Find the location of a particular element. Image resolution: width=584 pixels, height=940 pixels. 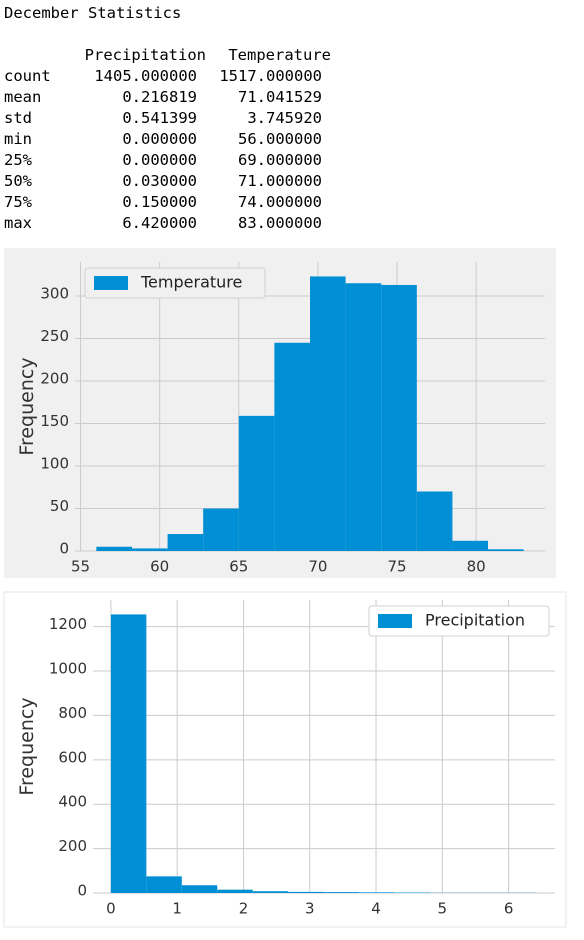

cell: 83.000000 is located at coordinates (280, 223).